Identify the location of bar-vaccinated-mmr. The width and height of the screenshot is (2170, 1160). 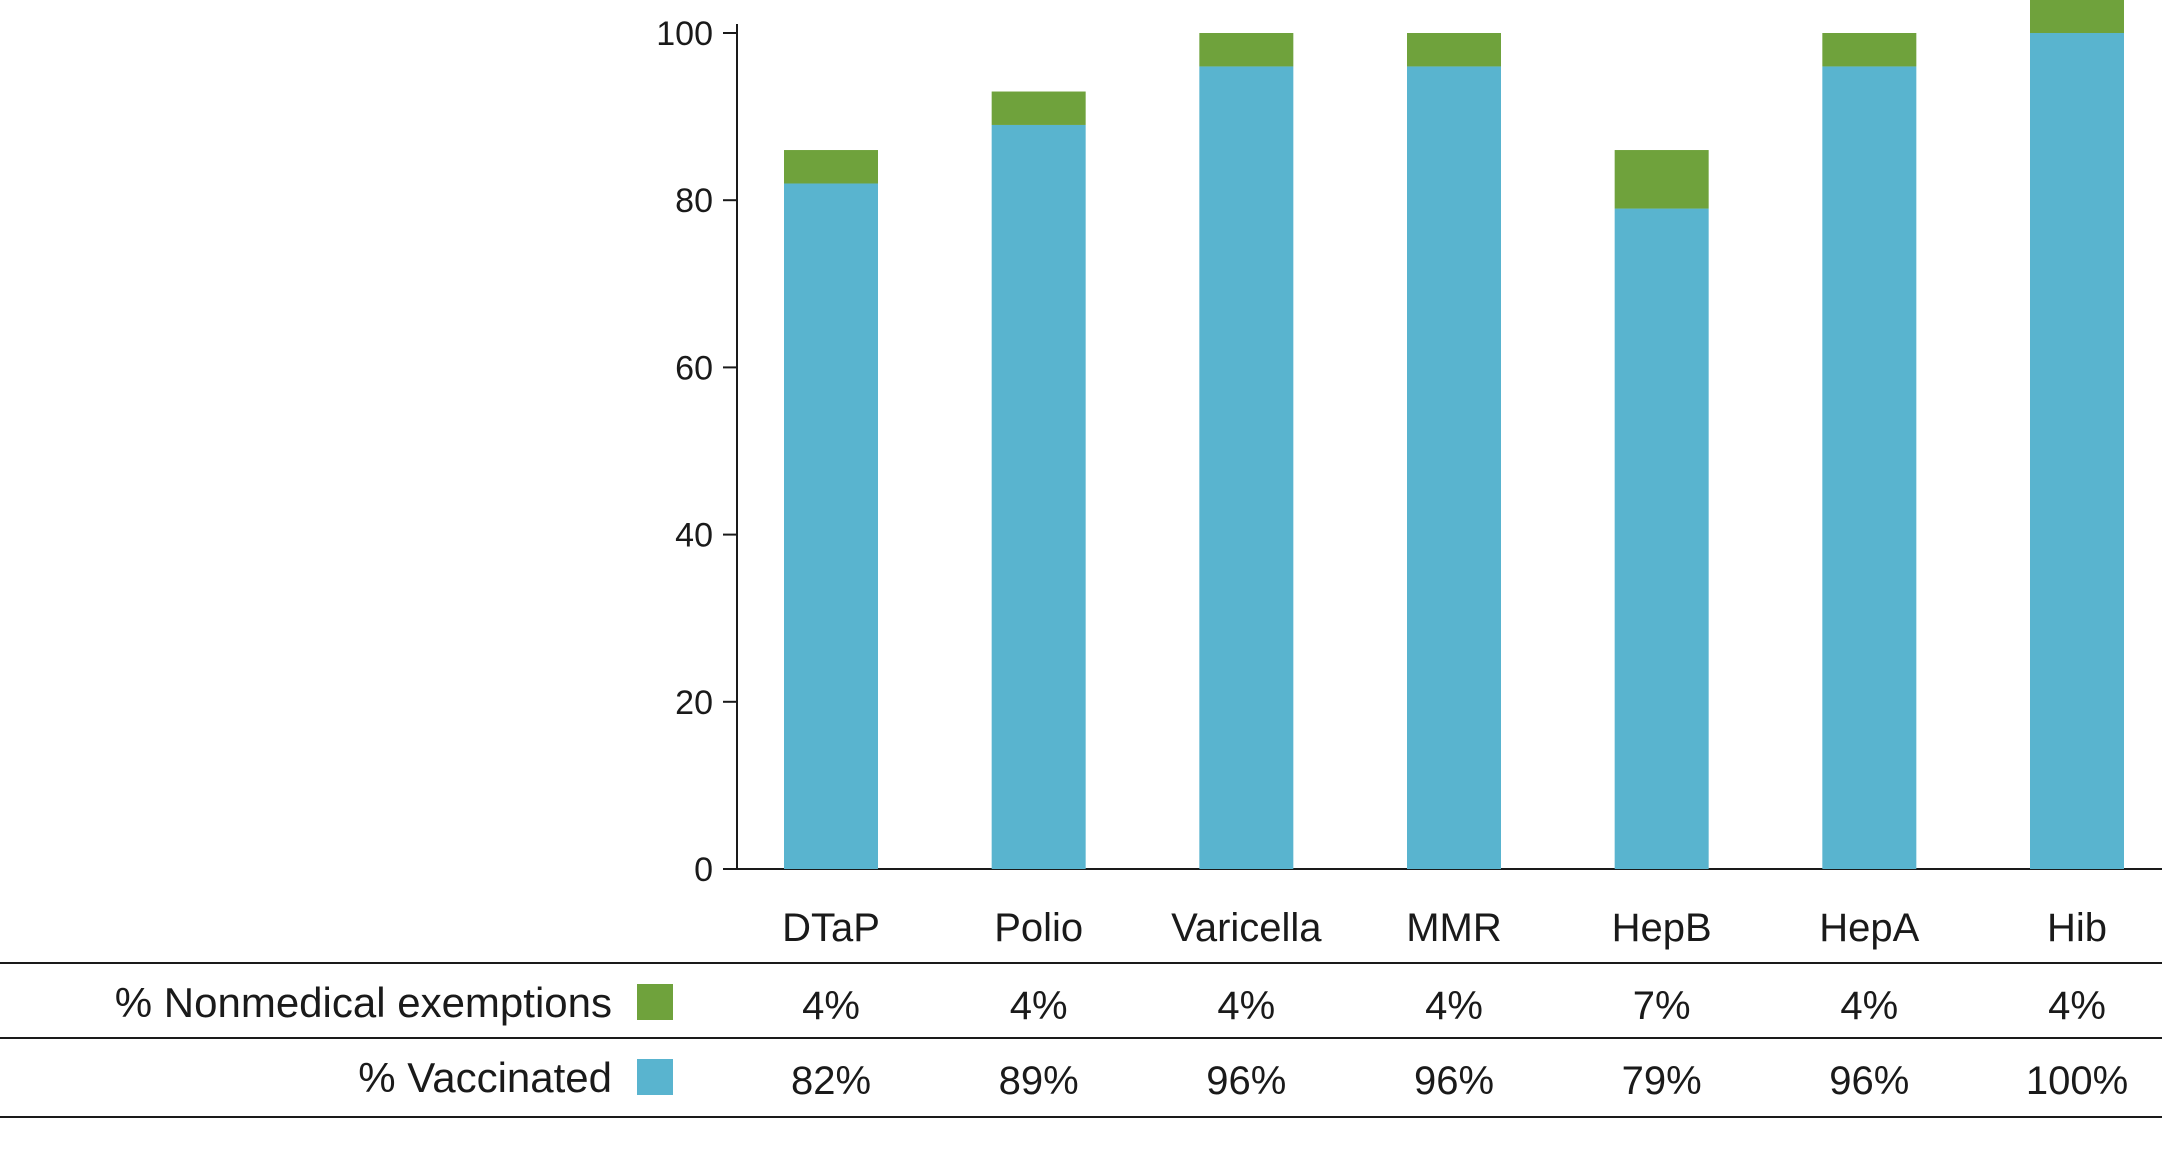
(1454, 467).